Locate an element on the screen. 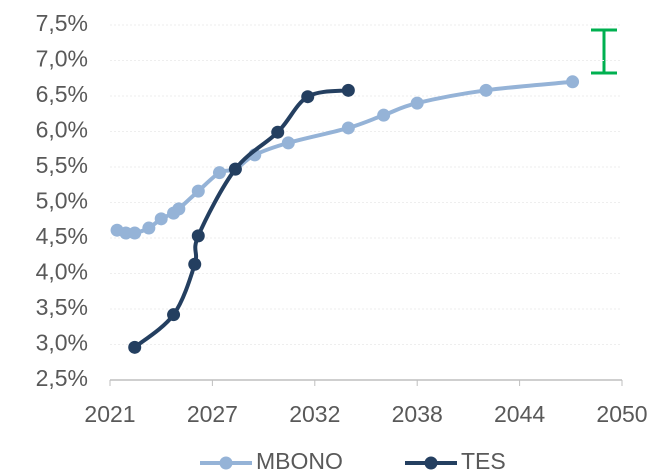 This screenshot has height=476, width=648. y-tick-label: 5,5% is located at coordinates (62, 165).